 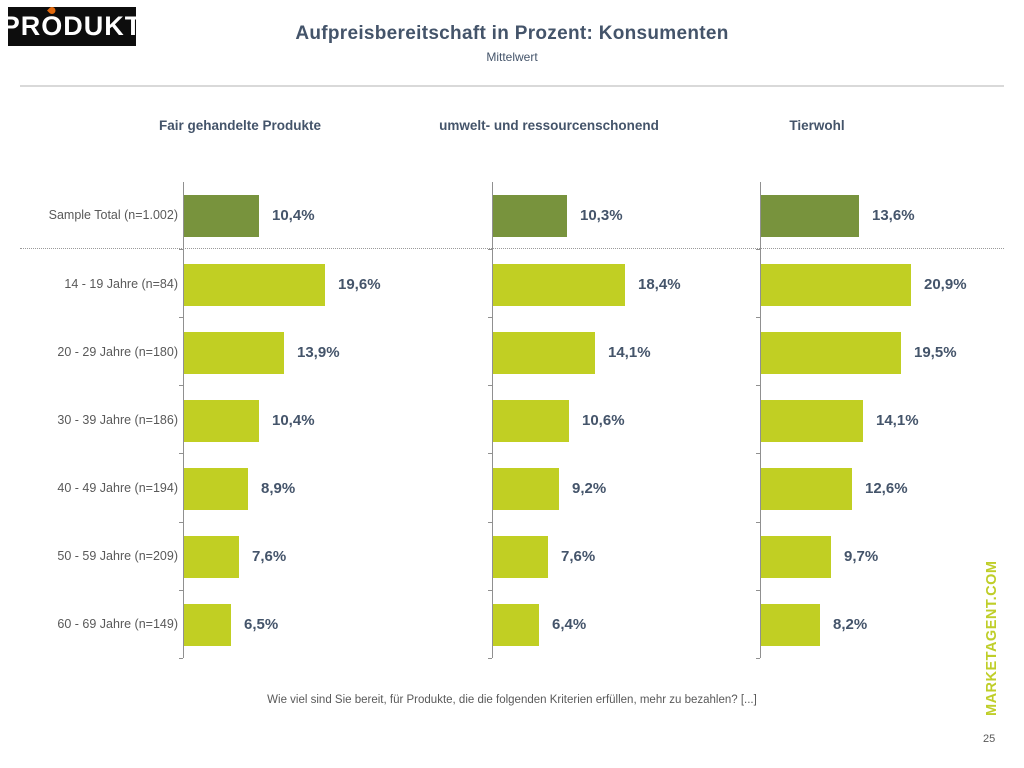 I want to click on logo-text-o: O, so click(x=52, y=26).